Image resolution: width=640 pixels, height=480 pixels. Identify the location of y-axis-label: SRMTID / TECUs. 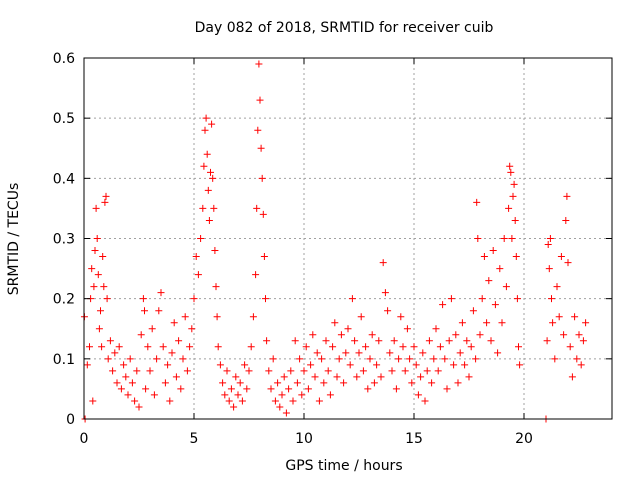
(14, 239).